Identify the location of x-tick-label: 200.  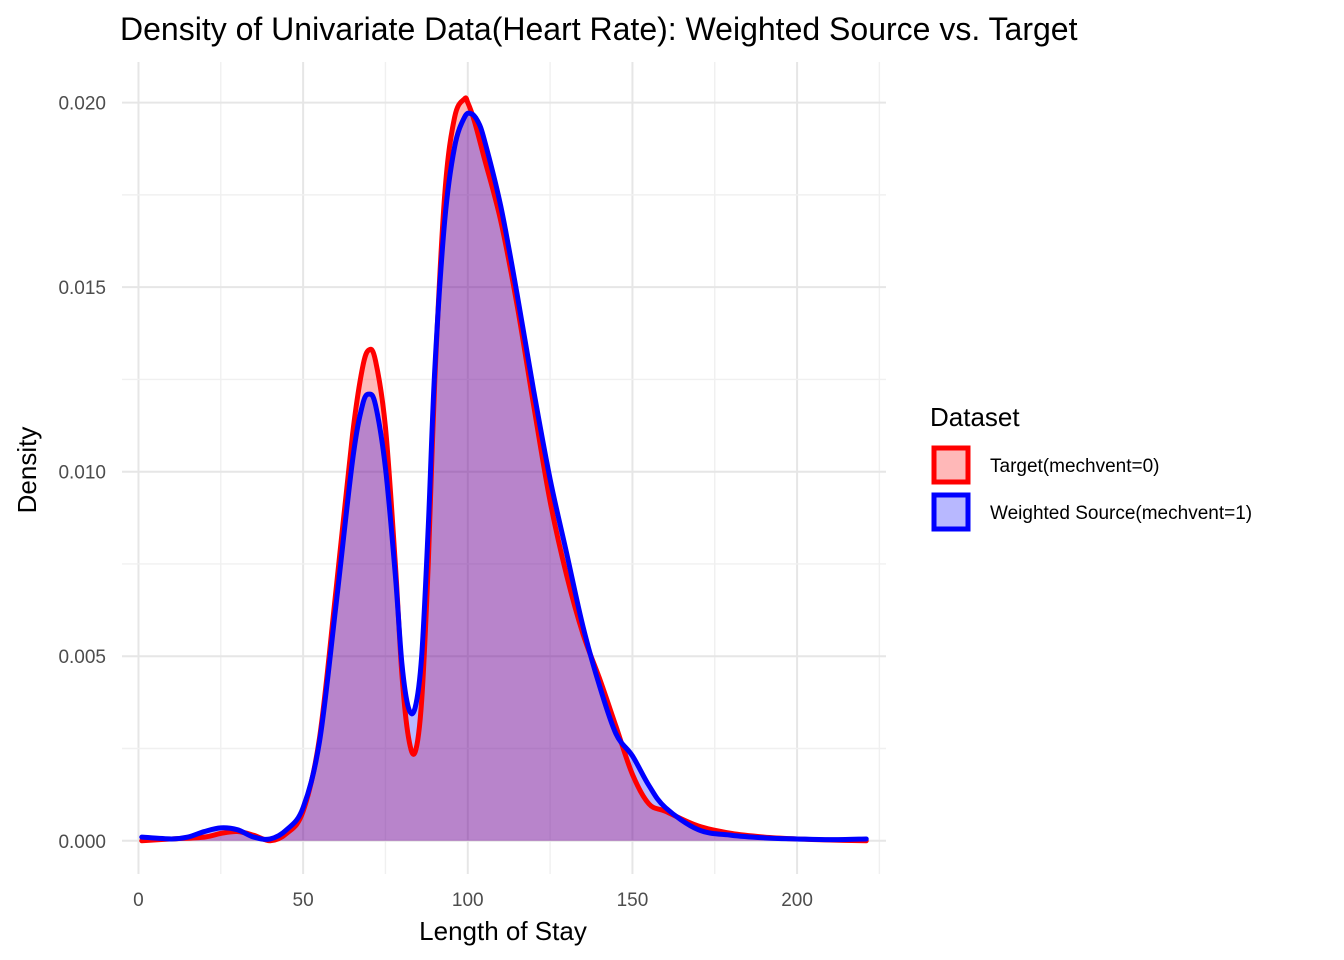
(797, 900).